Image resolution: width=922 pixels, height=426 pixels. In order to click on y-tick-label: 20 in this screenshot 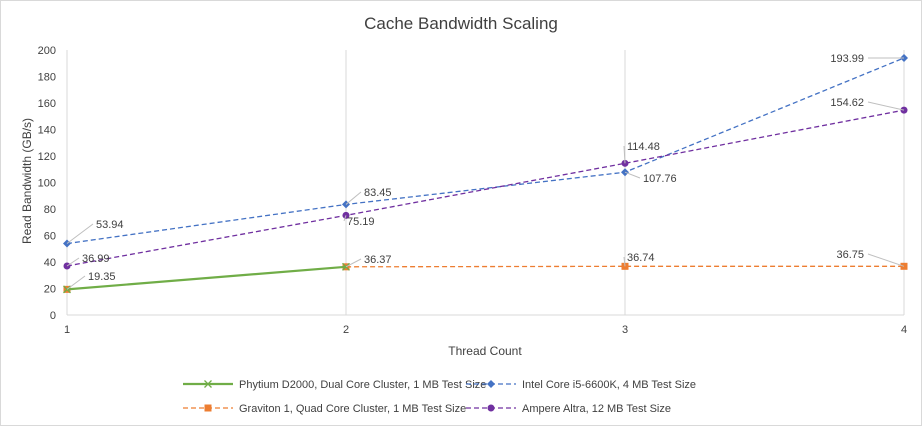, I will do `click(50, 290)`.